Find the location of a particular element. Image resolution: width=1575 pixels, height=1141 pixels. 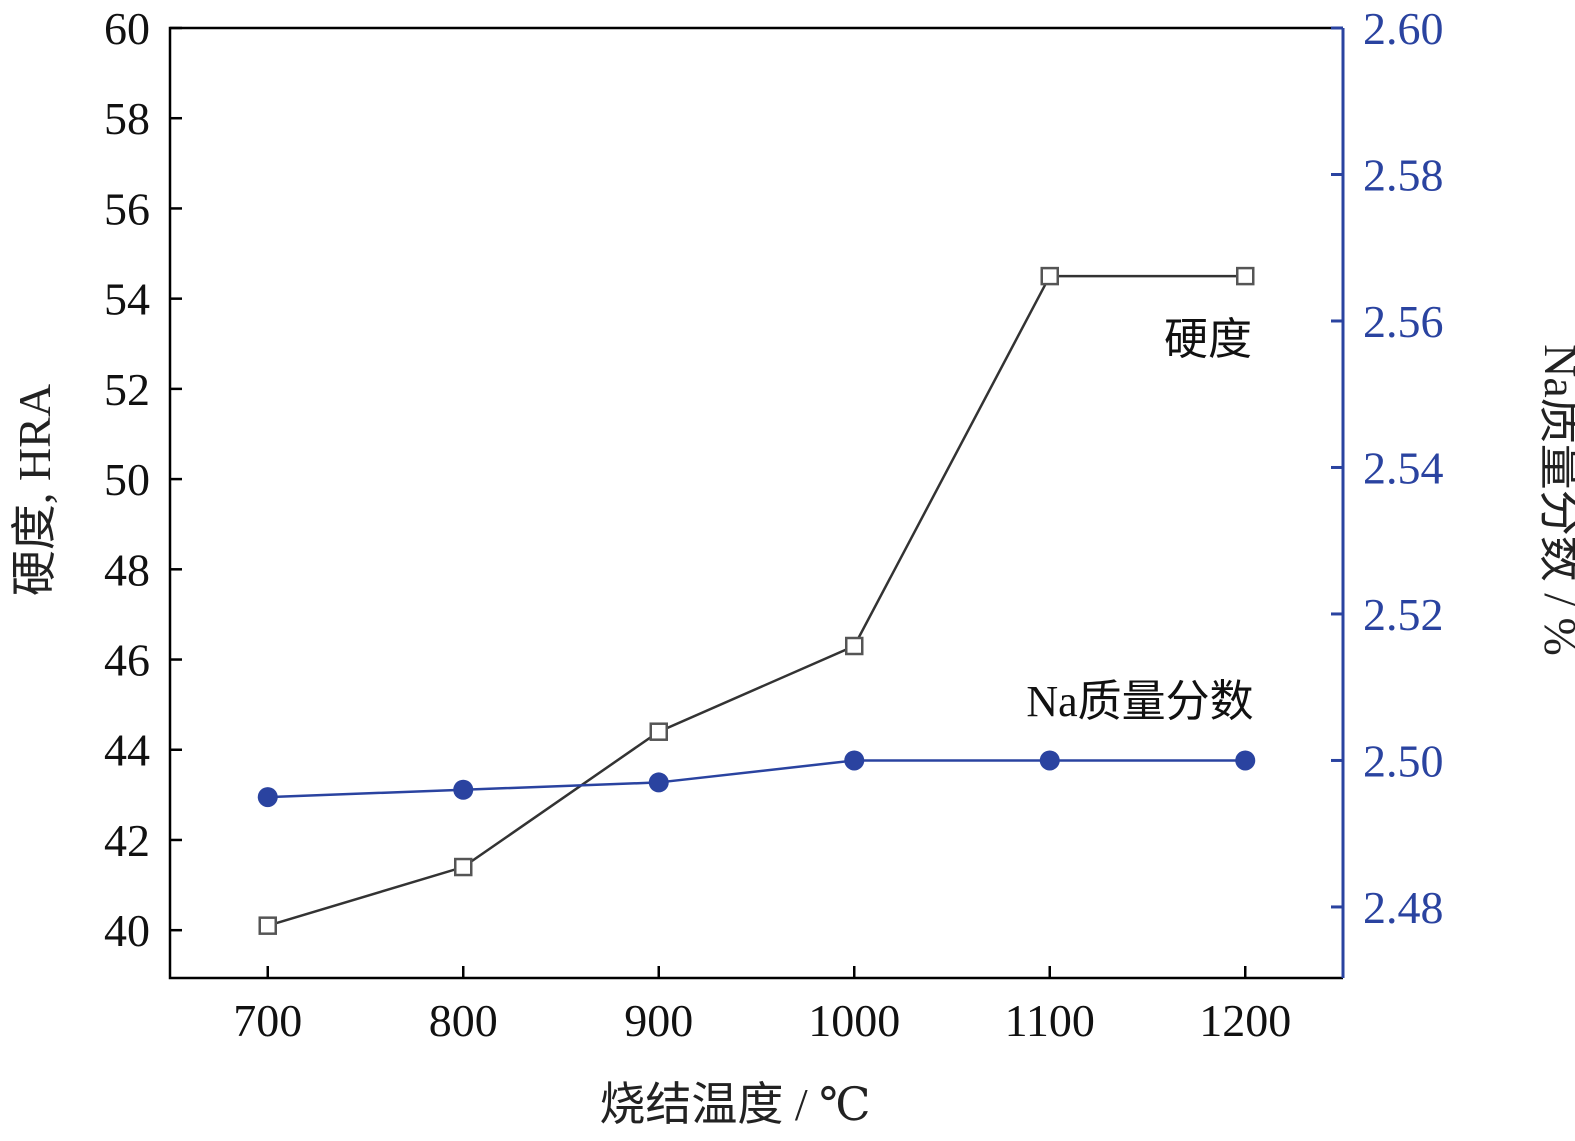

y-tick-label: 58 is located at coordinates (127, 118).